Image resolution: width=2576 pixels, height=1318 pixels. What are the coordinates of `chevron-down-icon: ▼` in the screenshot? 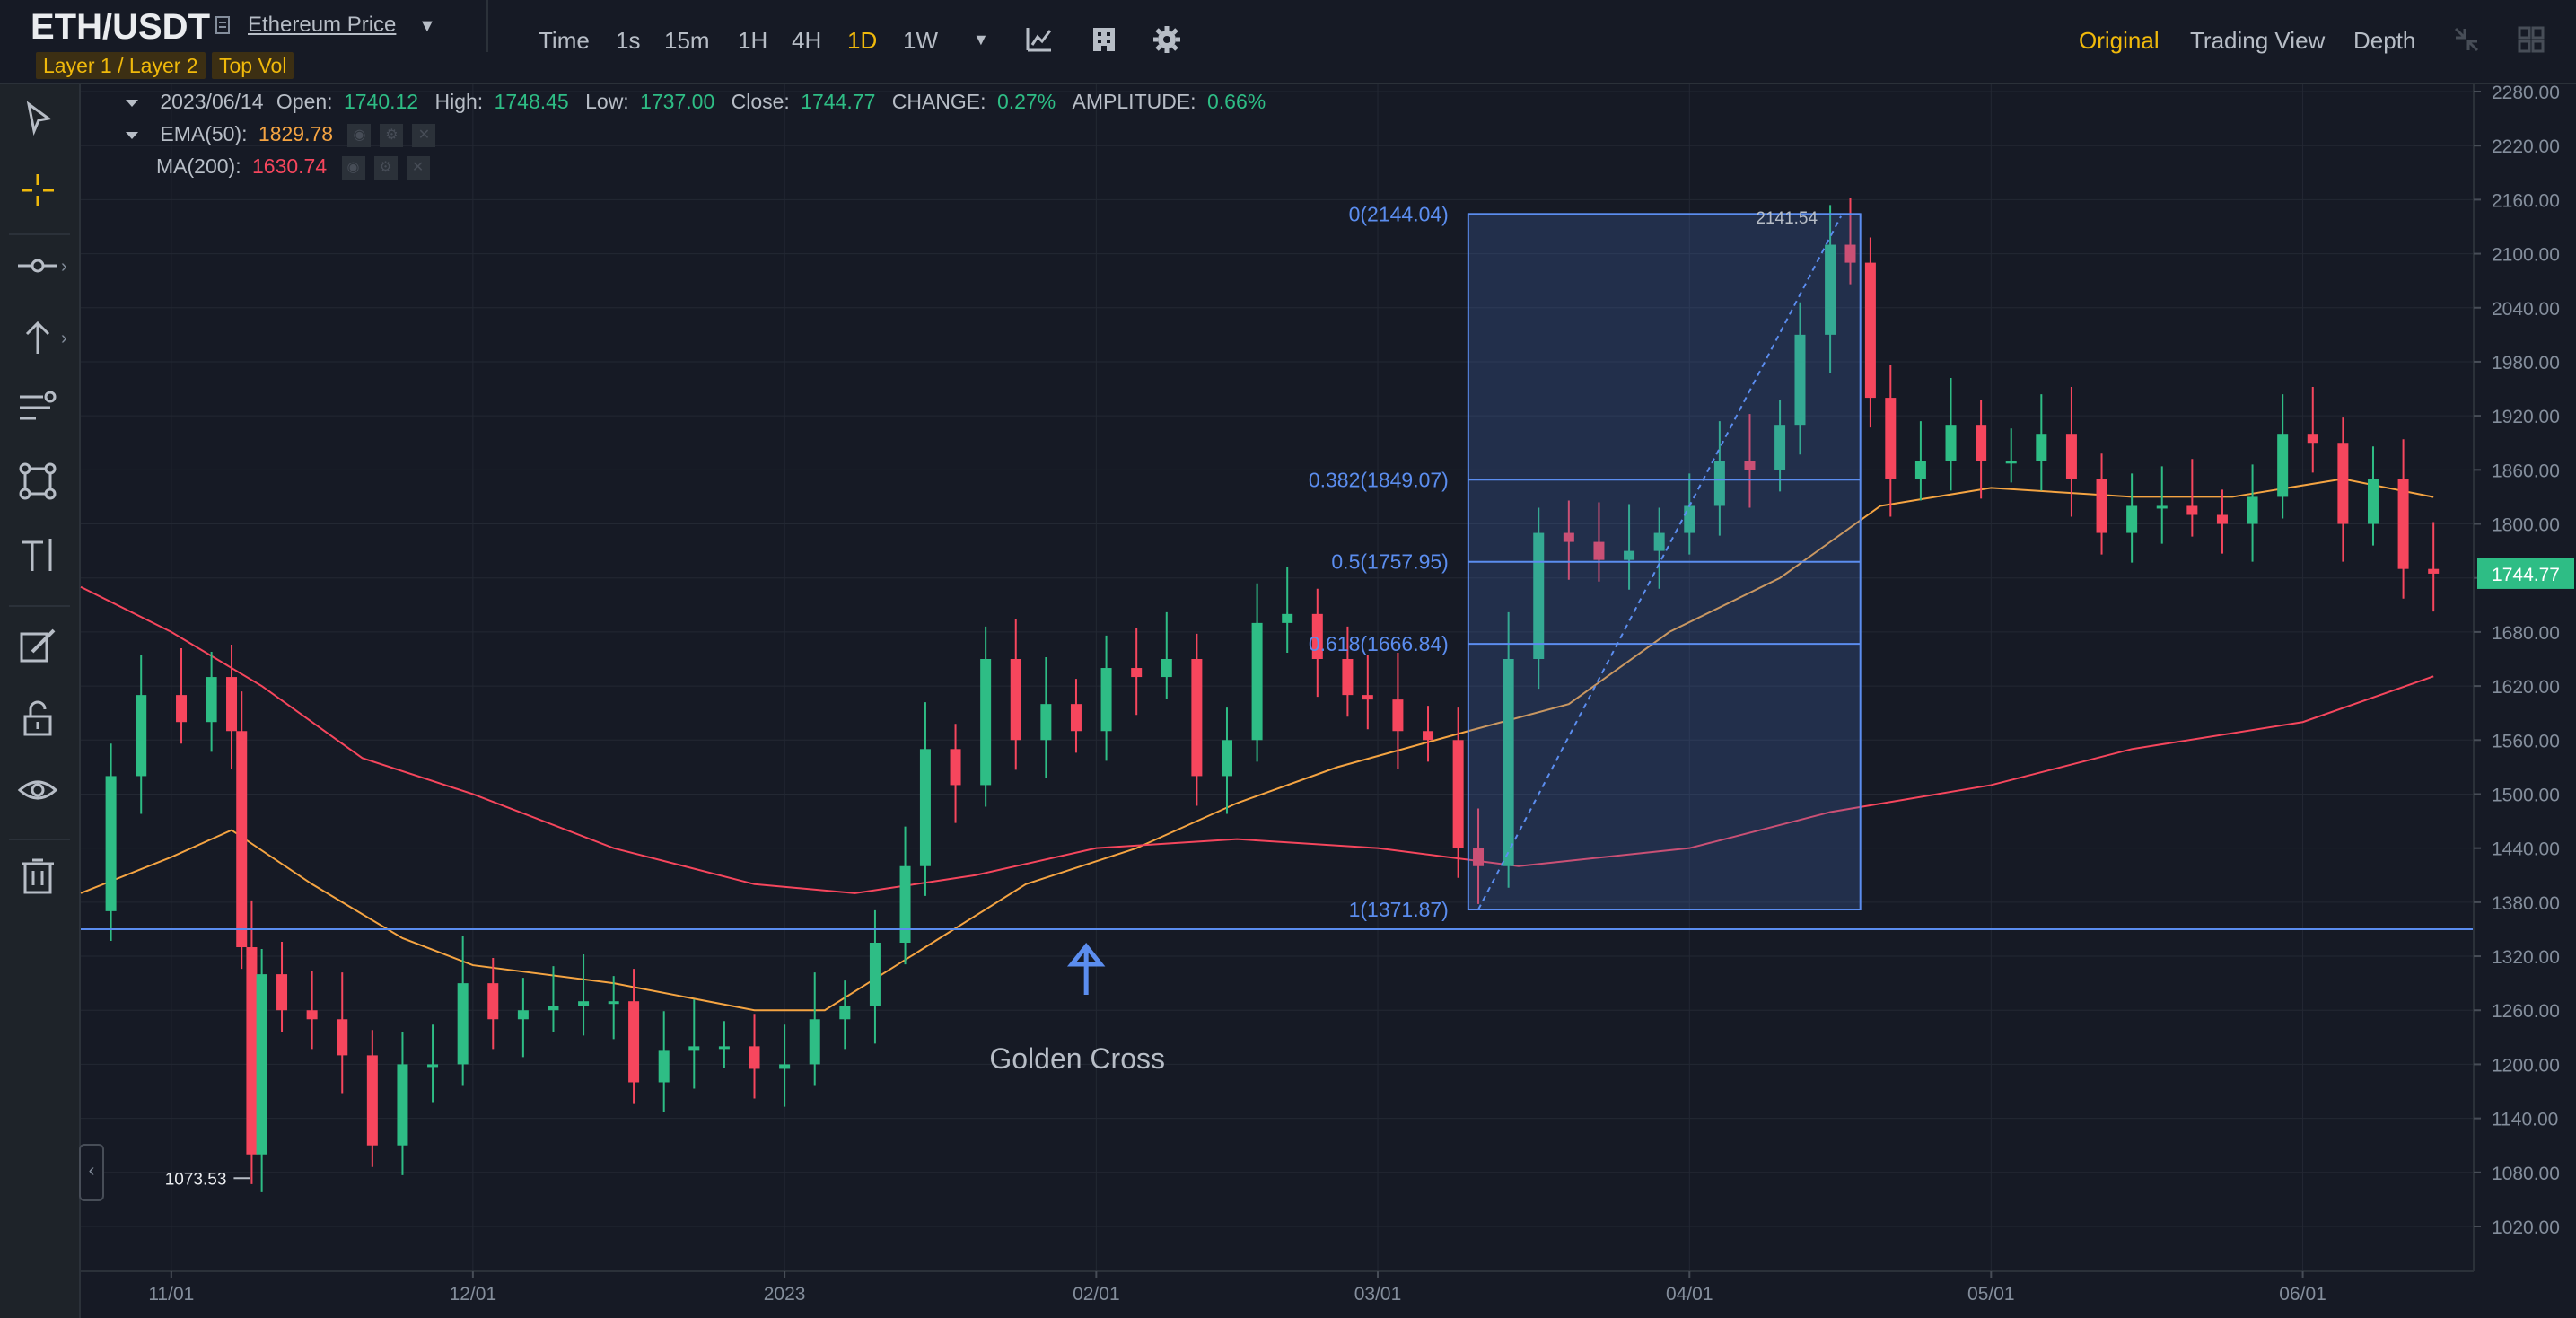 It's located at (427, 26).